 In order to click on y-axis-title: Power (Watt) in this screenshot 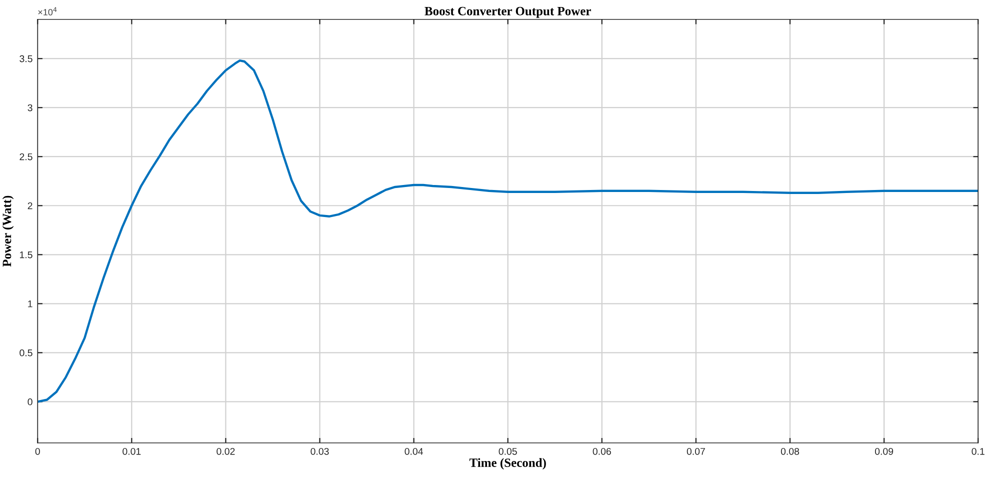, I will do `click(8, 231)`.